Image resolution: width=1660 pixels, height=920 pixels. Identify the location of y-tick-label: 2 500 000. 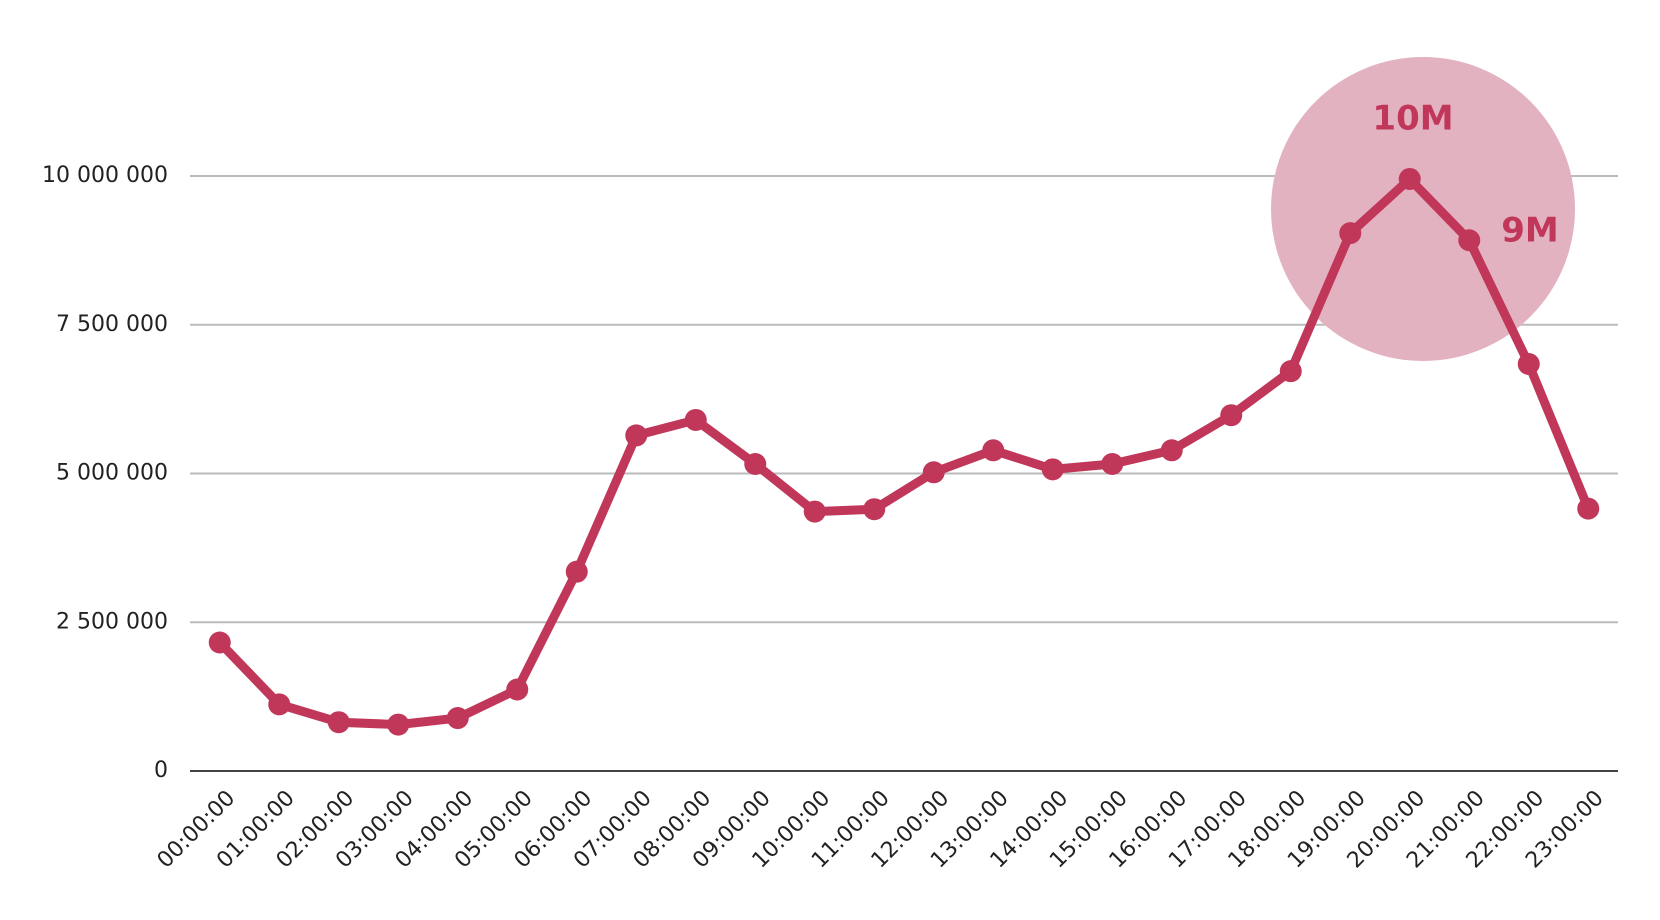
(112, 621).